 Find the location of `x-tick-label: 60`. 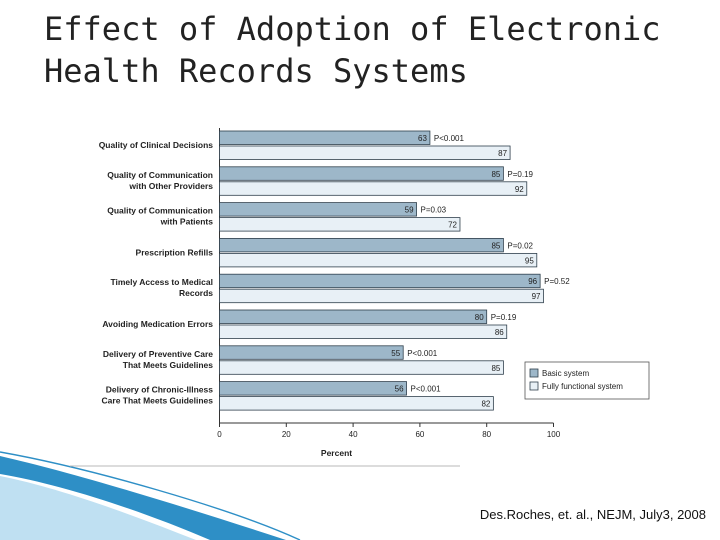

x-tick-label: 60 is located at coordinates (419, 434).